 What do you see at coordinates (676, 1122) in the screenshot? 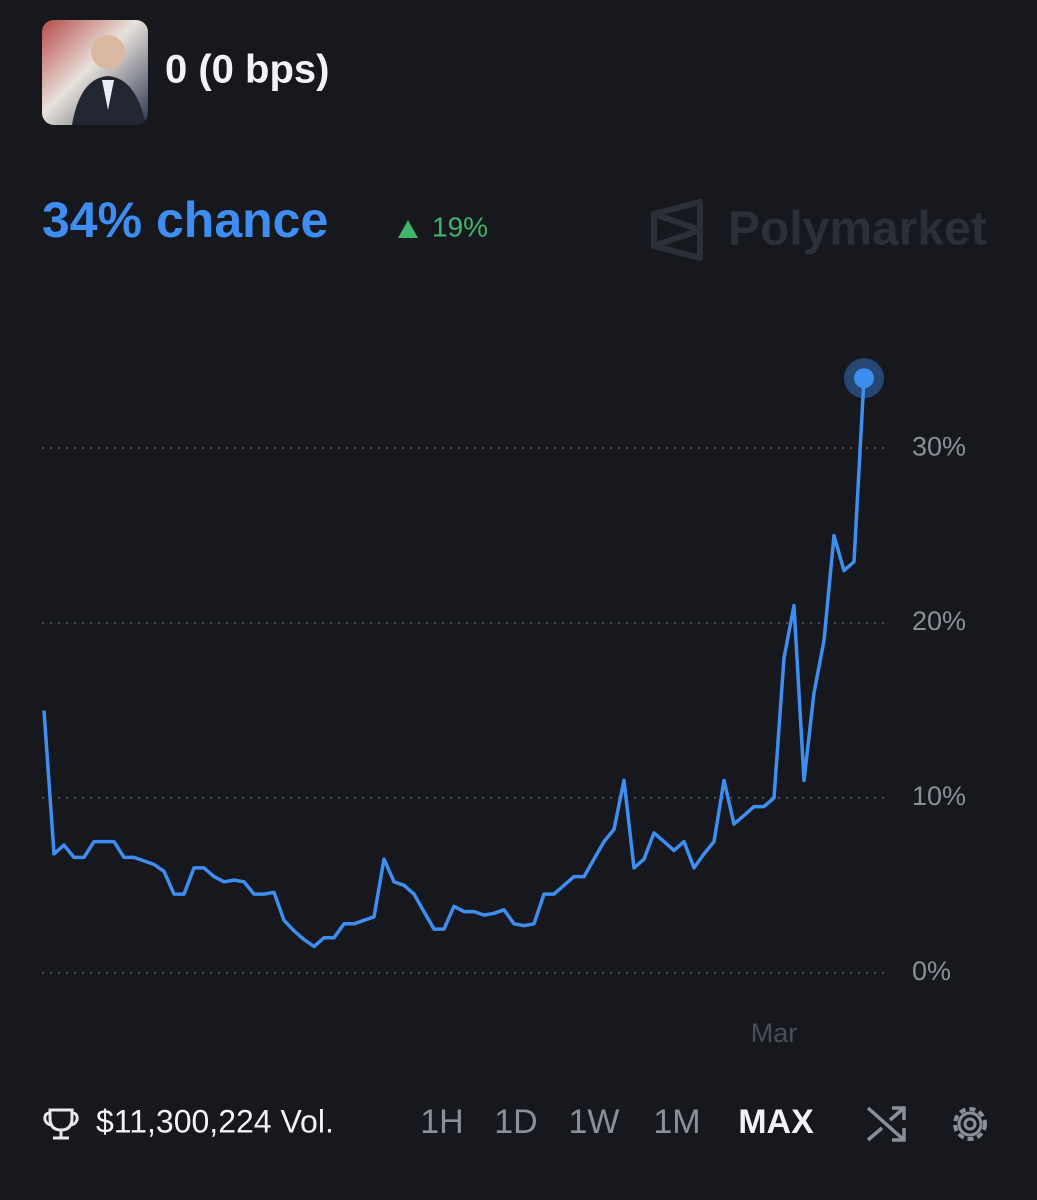
I see `range-button: 1M` at bounding box center [676, 1122].